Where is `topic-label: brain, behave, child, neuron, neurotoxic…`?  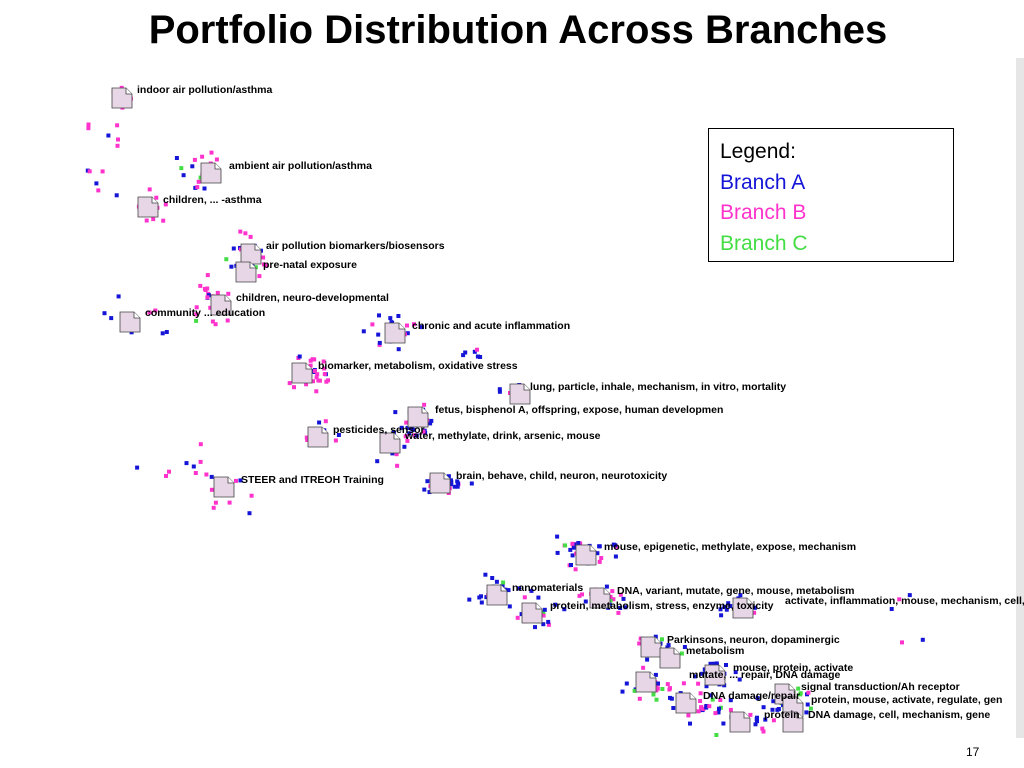 topic-label: brain, behave, child, neuron, neurotoxic… is located at coordinates (561, 476).